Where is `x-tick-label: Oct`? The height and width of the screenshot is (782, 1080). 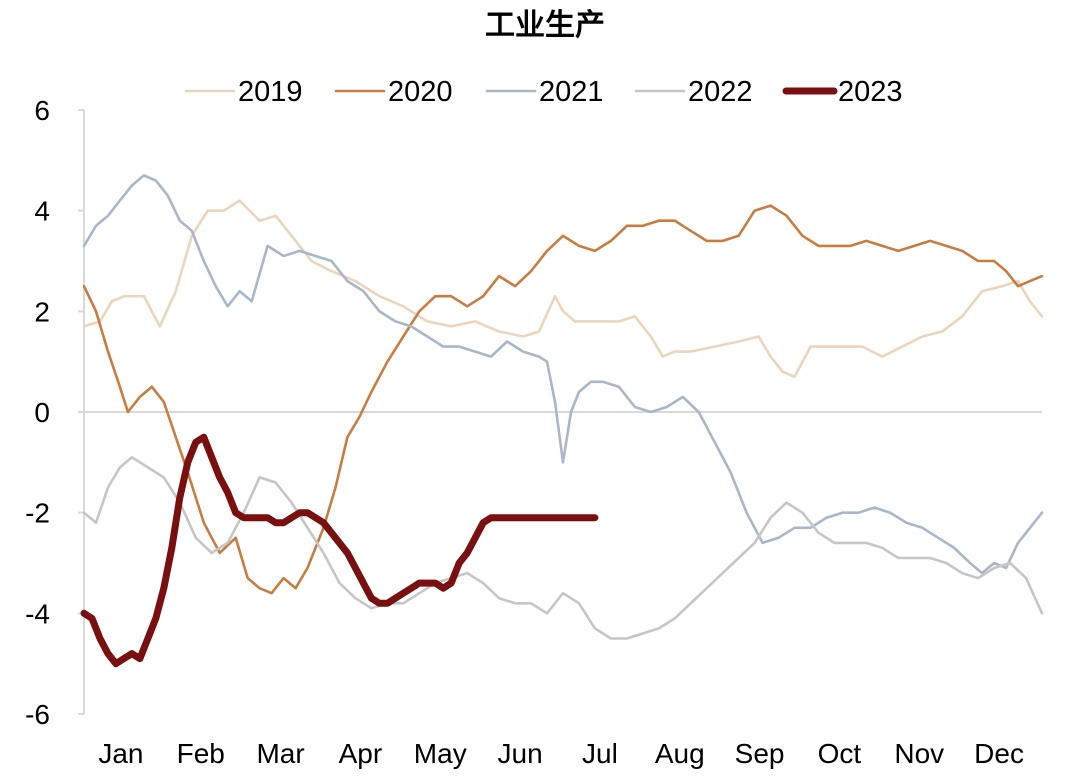 x-tick-label: Oct is located at coordinates (840, 753).